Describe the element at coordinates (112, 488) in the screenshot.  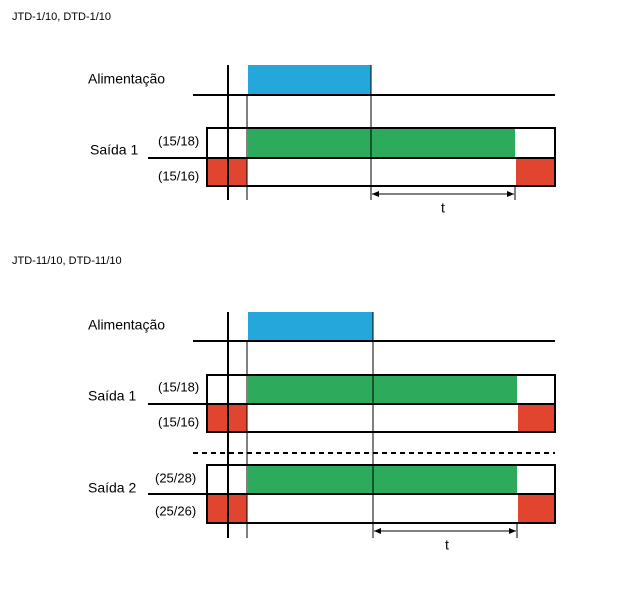
I see `output-label: Saída 2` at that location.